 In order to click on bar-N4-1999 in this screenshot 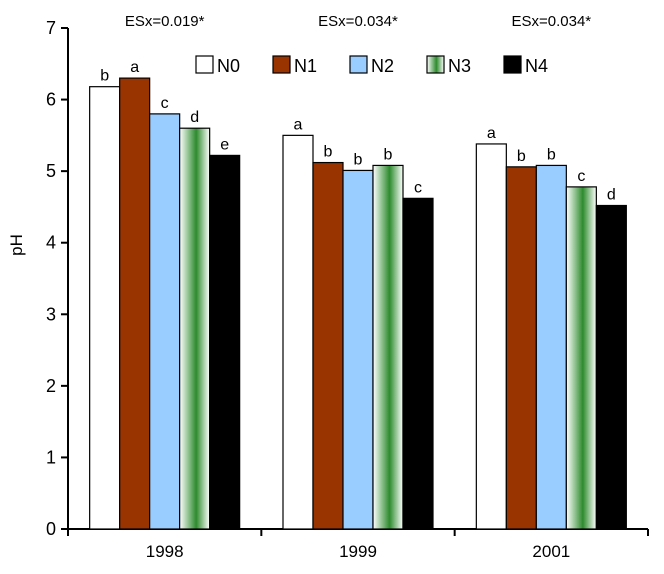, I will do `click(418, 363)`.